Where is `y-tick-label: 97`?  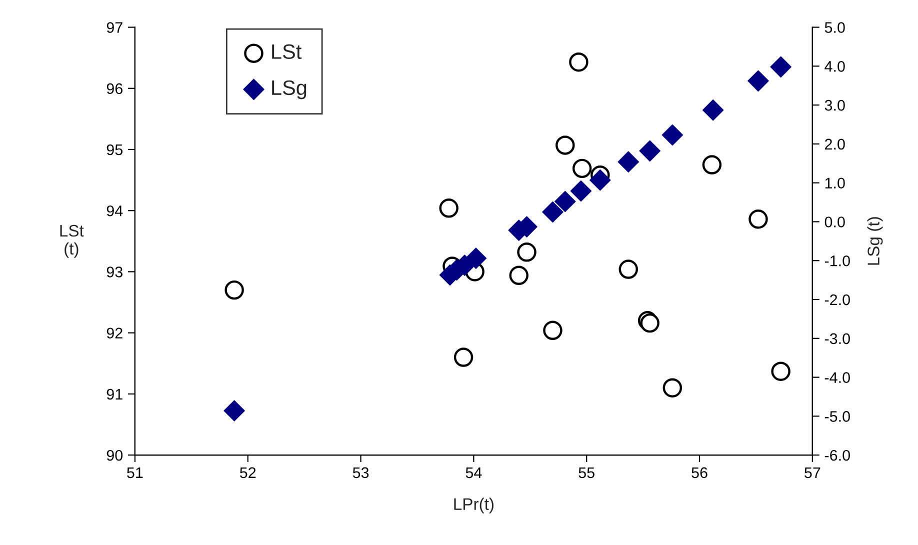
y-tick-label: 97 is located at coordinates (114, 27).